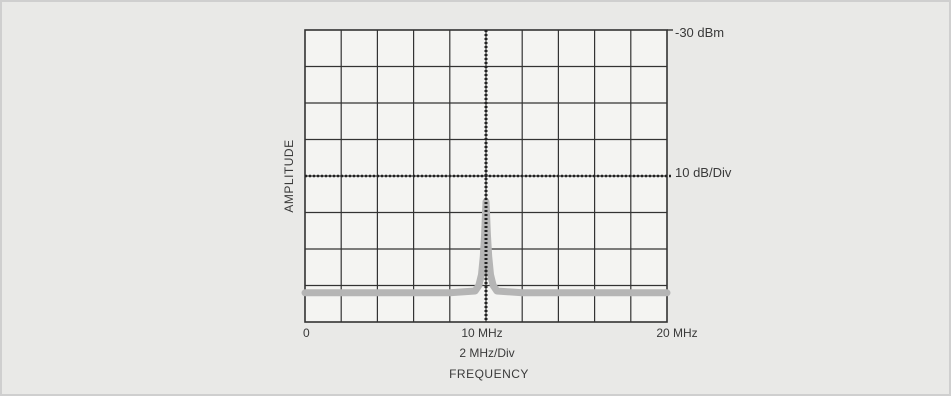  I want to click on x-unit-label: 2 MHz/Div, so click(486, 353).